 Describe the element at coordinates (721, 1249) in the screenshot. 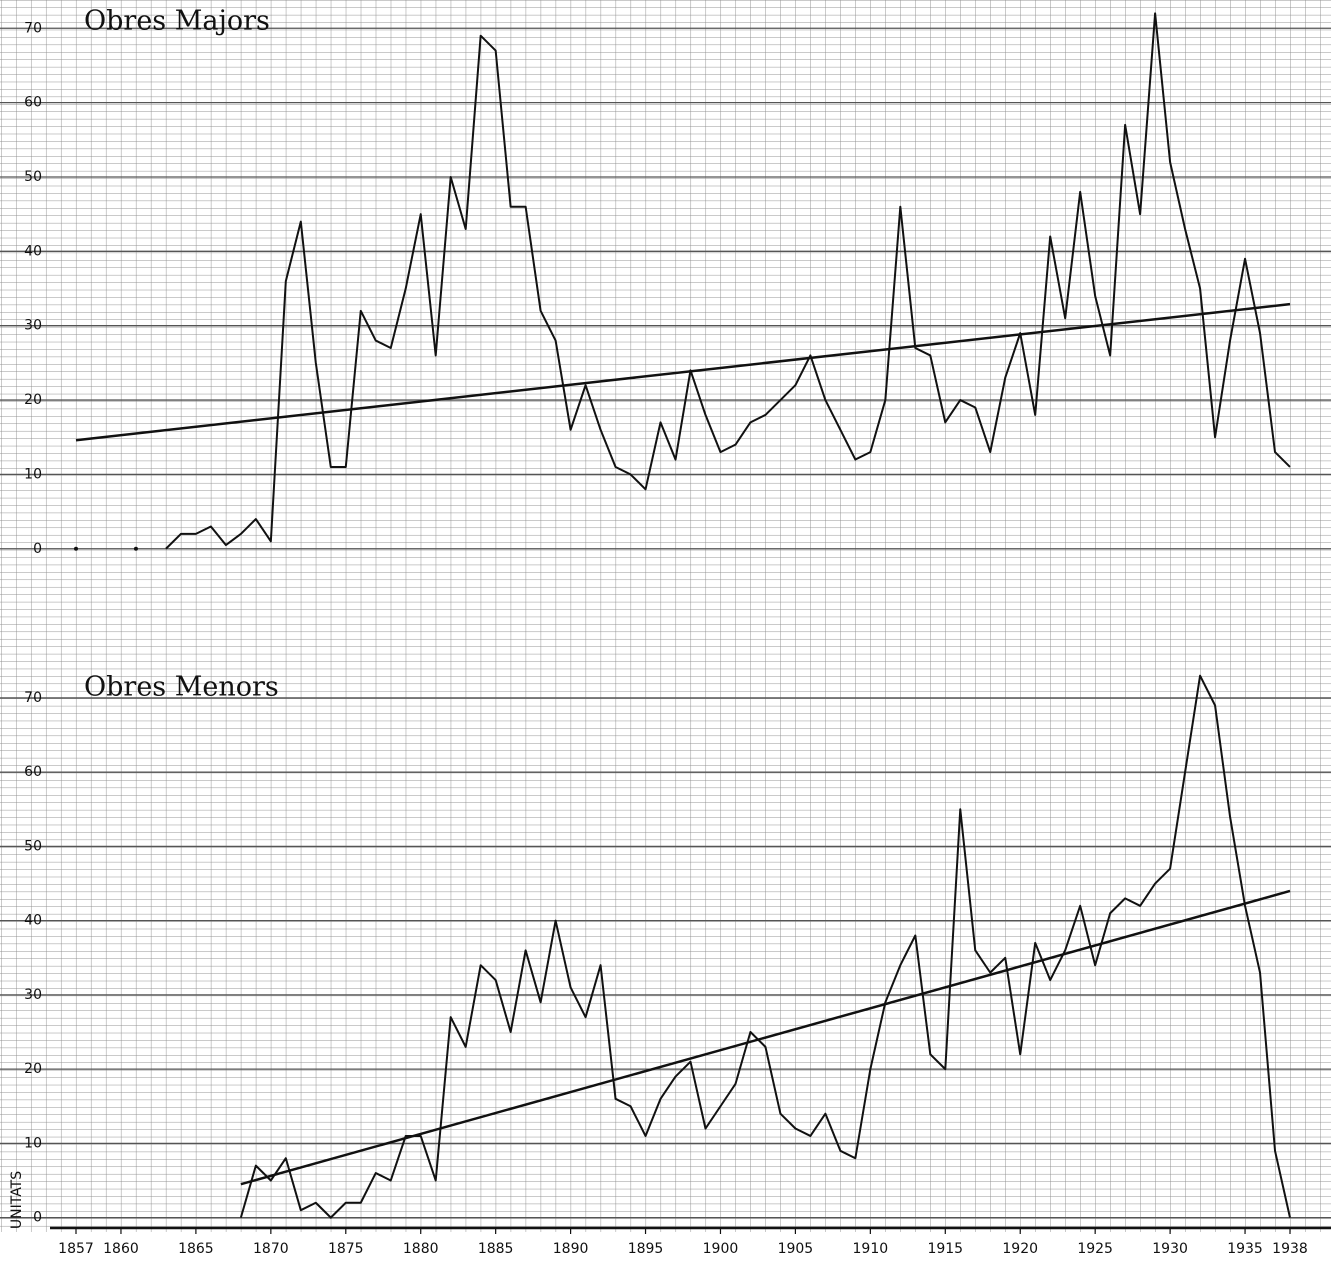

I see `x-tick-label: 1900` at that location.